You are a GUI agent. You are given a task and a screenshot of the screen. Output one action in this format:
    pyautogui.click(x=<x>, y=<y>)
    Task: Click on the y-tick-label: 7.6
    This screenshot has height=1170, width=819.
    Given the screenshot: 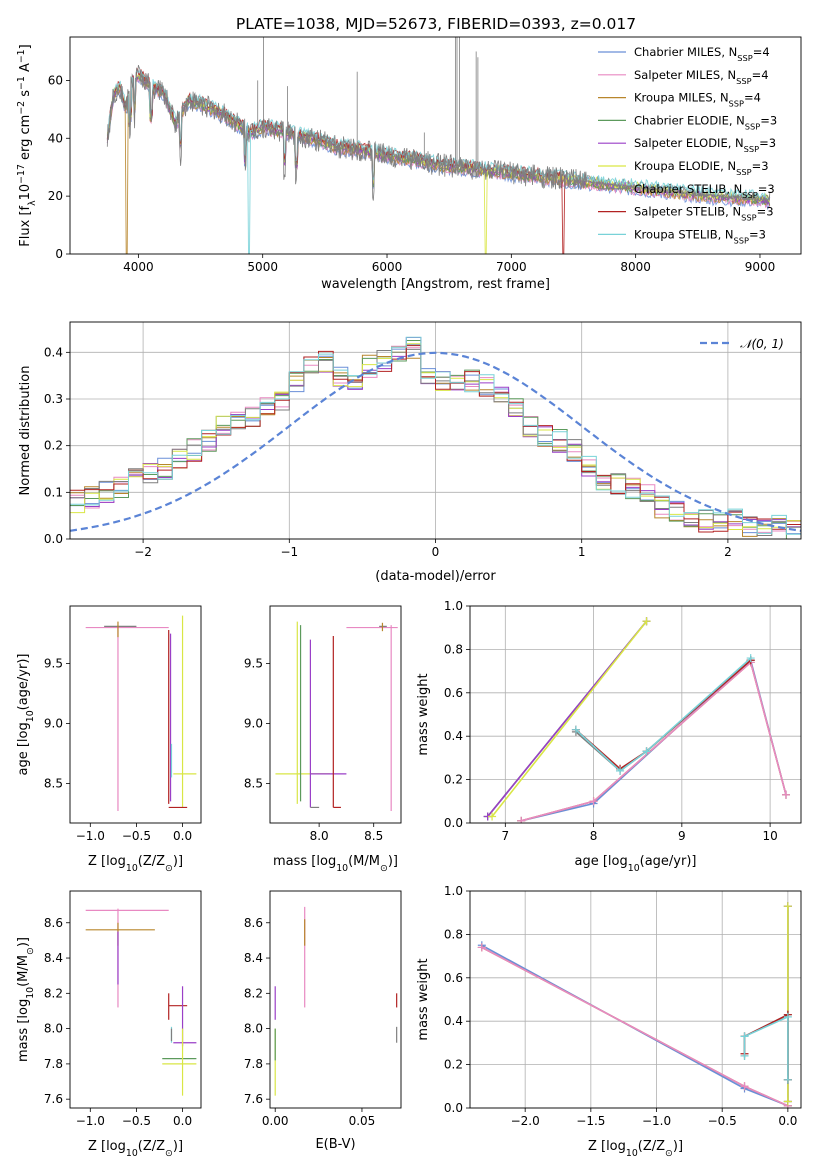 What is the action you would take?
    pyautogui.click(x=53, y=1099)
    